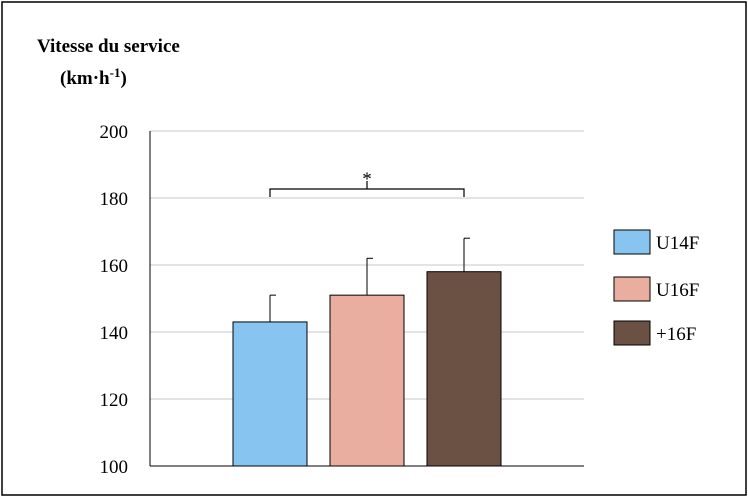 The image size is (748, 502). I want to click on significance-bracket-line, so click(367, 189).